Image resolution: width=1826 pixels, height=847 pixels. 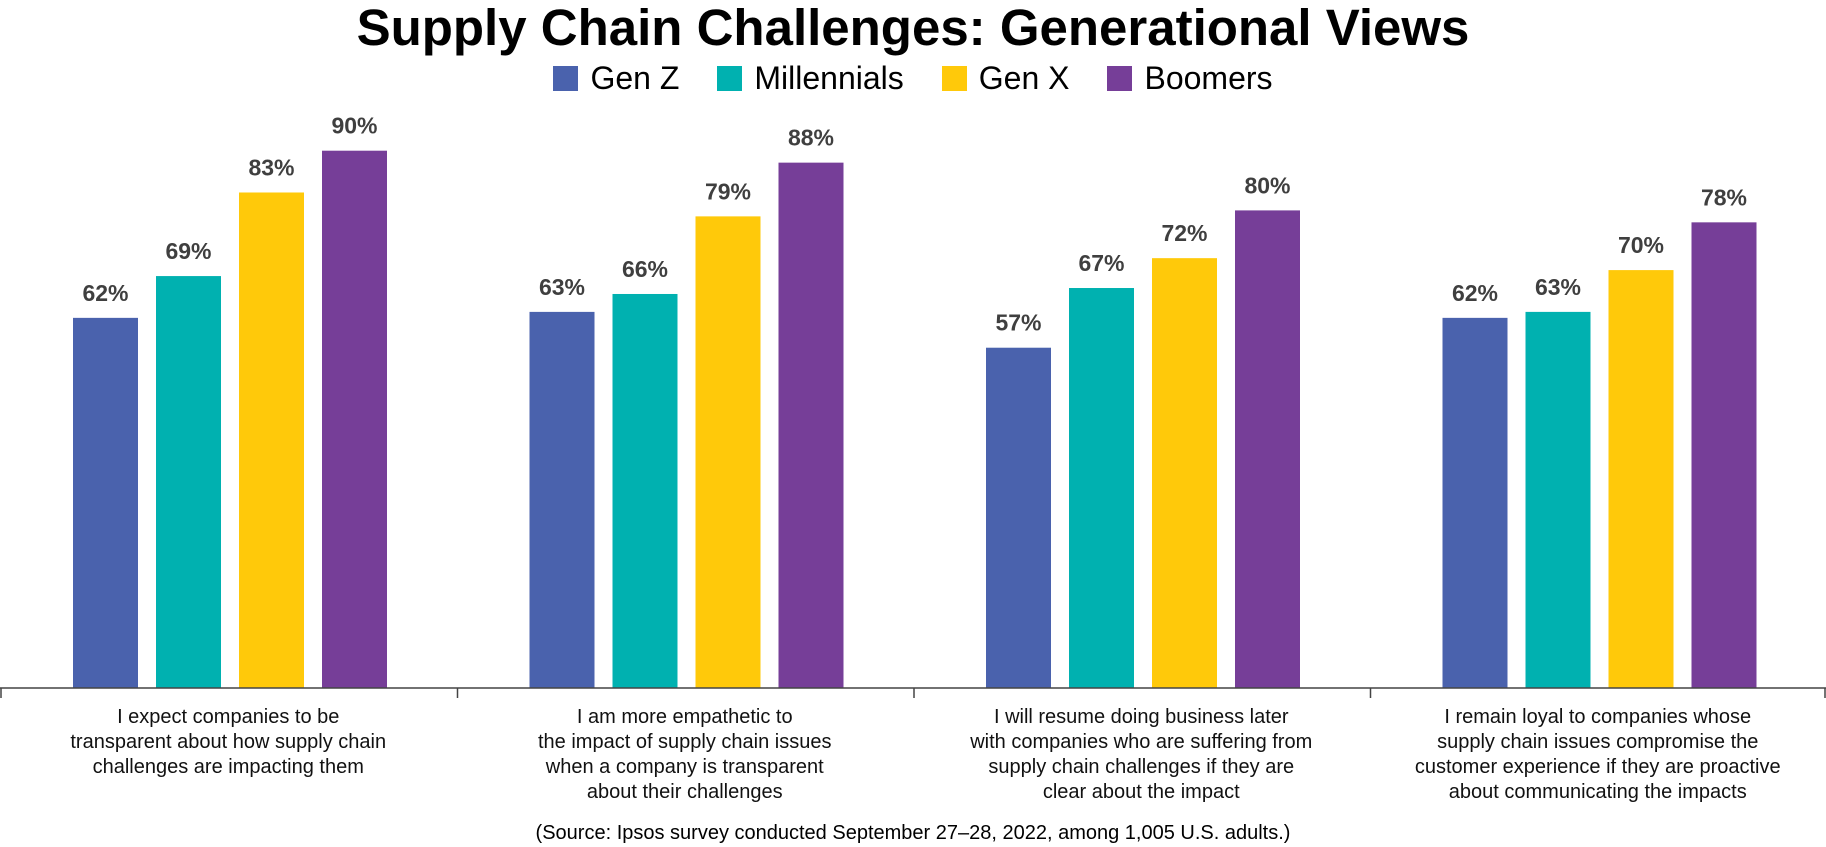 I want to click on legend-item-boomers: Boomers, so click(x=1190, y=78).